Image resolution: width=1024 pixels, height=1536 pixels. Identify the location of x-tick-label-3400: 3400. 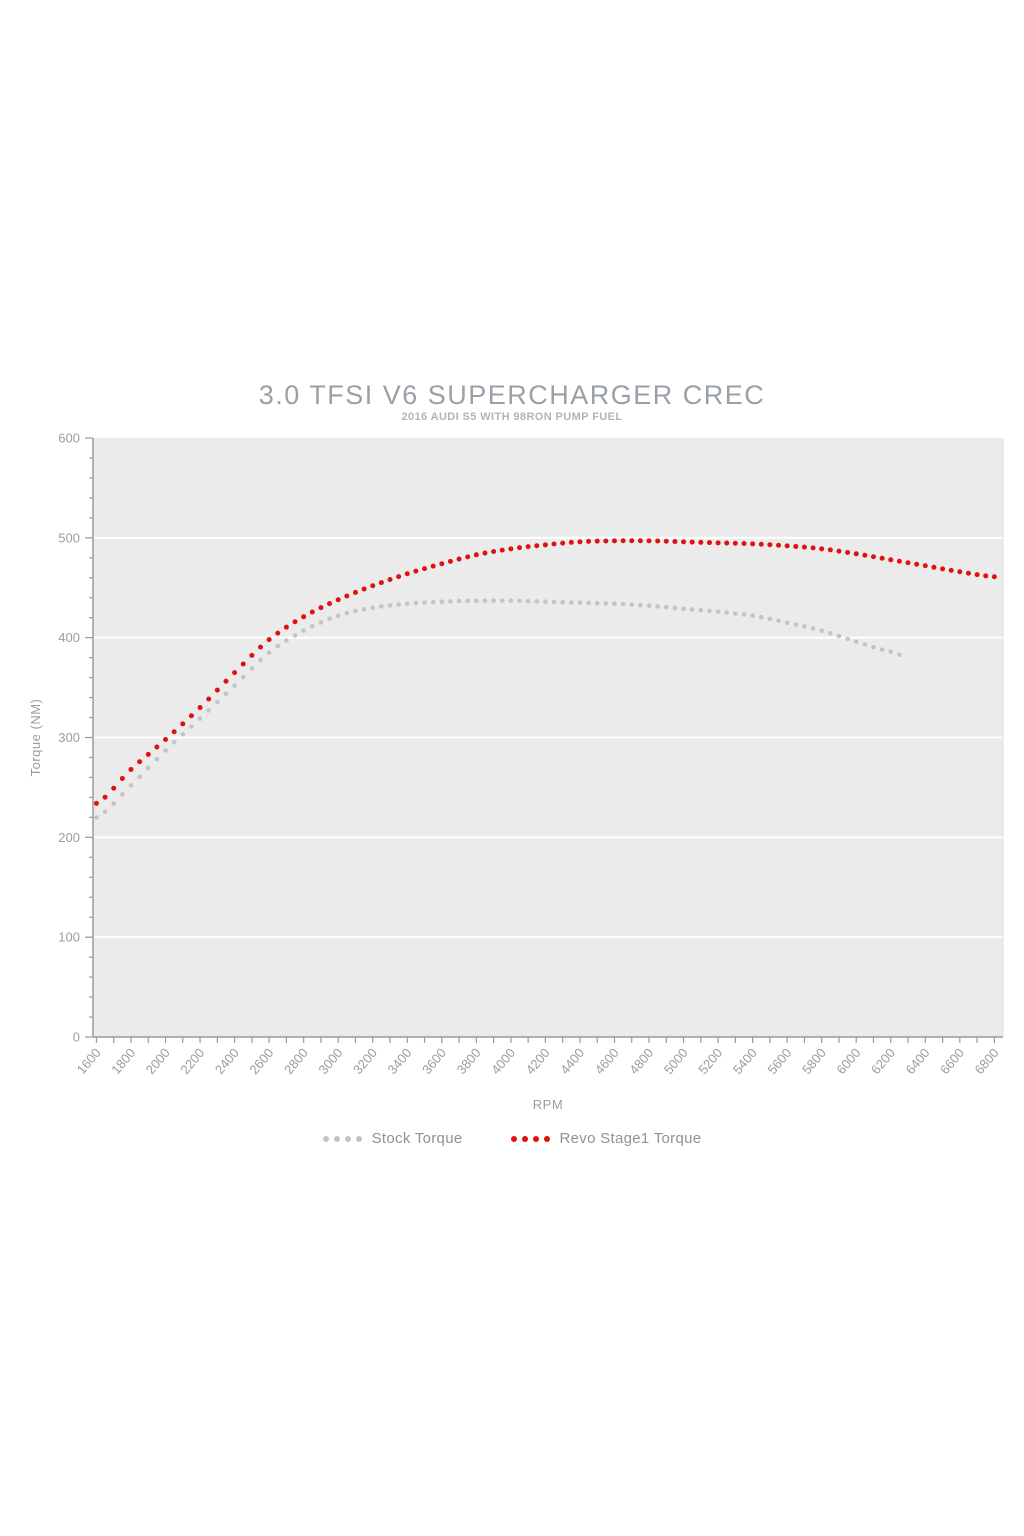
(399, 1061).